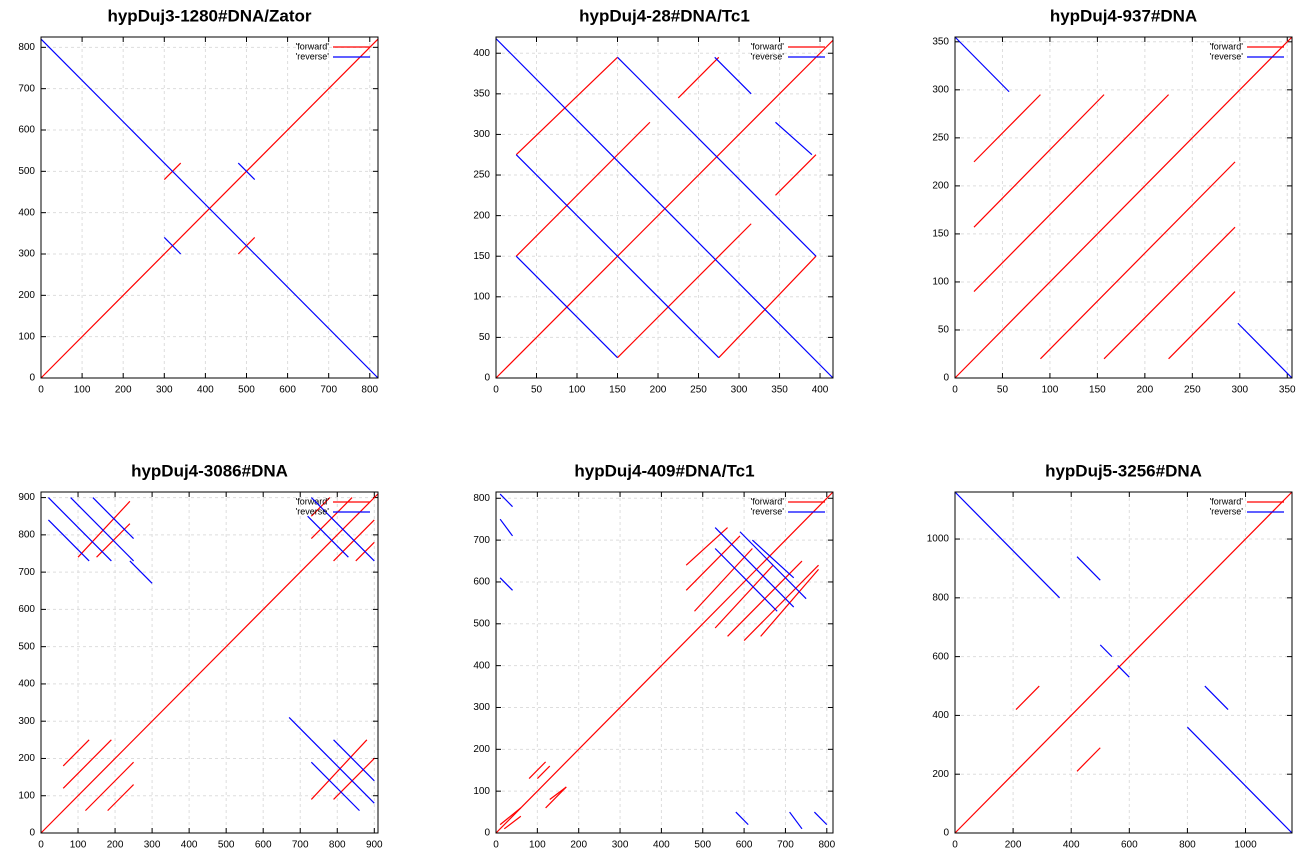 This screenshot has width=1307, height=856. Describe the element at coordinates (664, 470) in the screenshot. I see `chart-title: hypDuj4-409#DNA/Tc1` at that location.